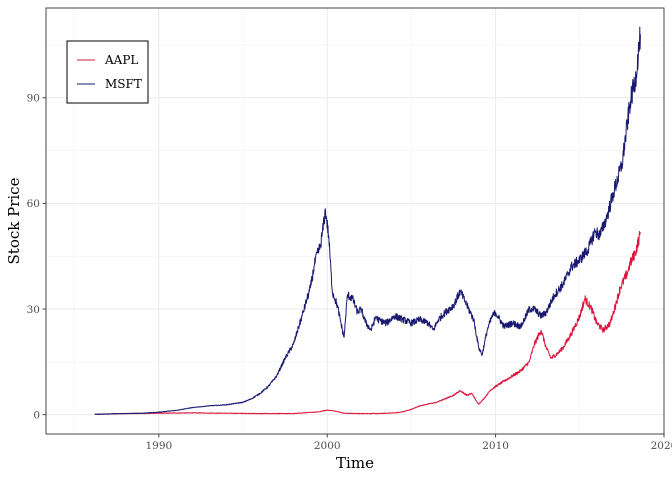 The width and height of the screenshot is (672, 480). What do you see at coordinates (121, 60) in the screenshot?
I see `legend-label-aapl: AAPL` at bounding box center [121, 60].